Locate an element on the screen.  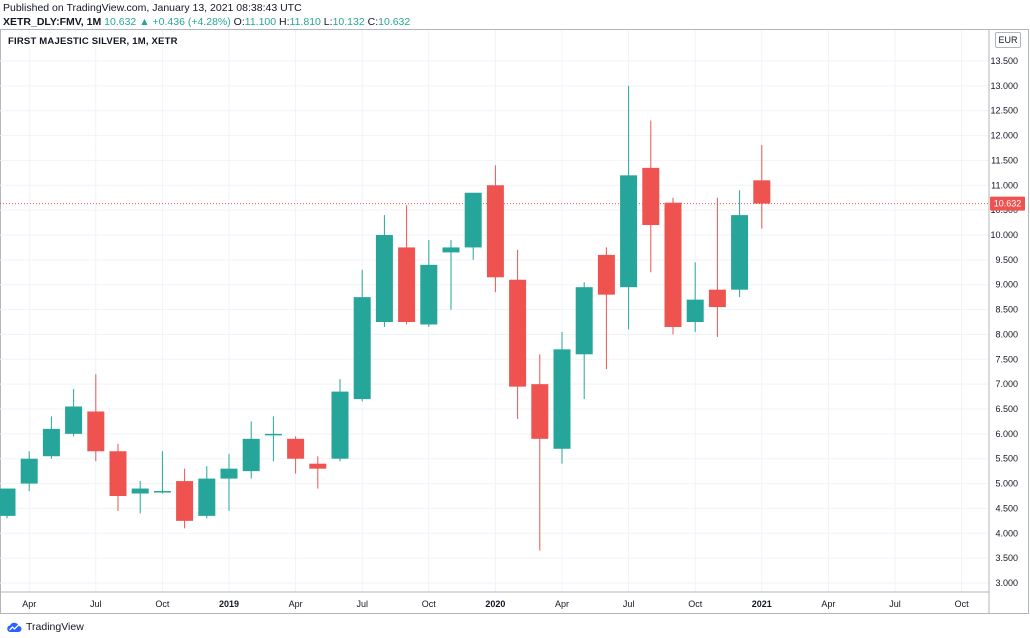
tradingview-logo: TradingView is located at coordinates (45, 627).